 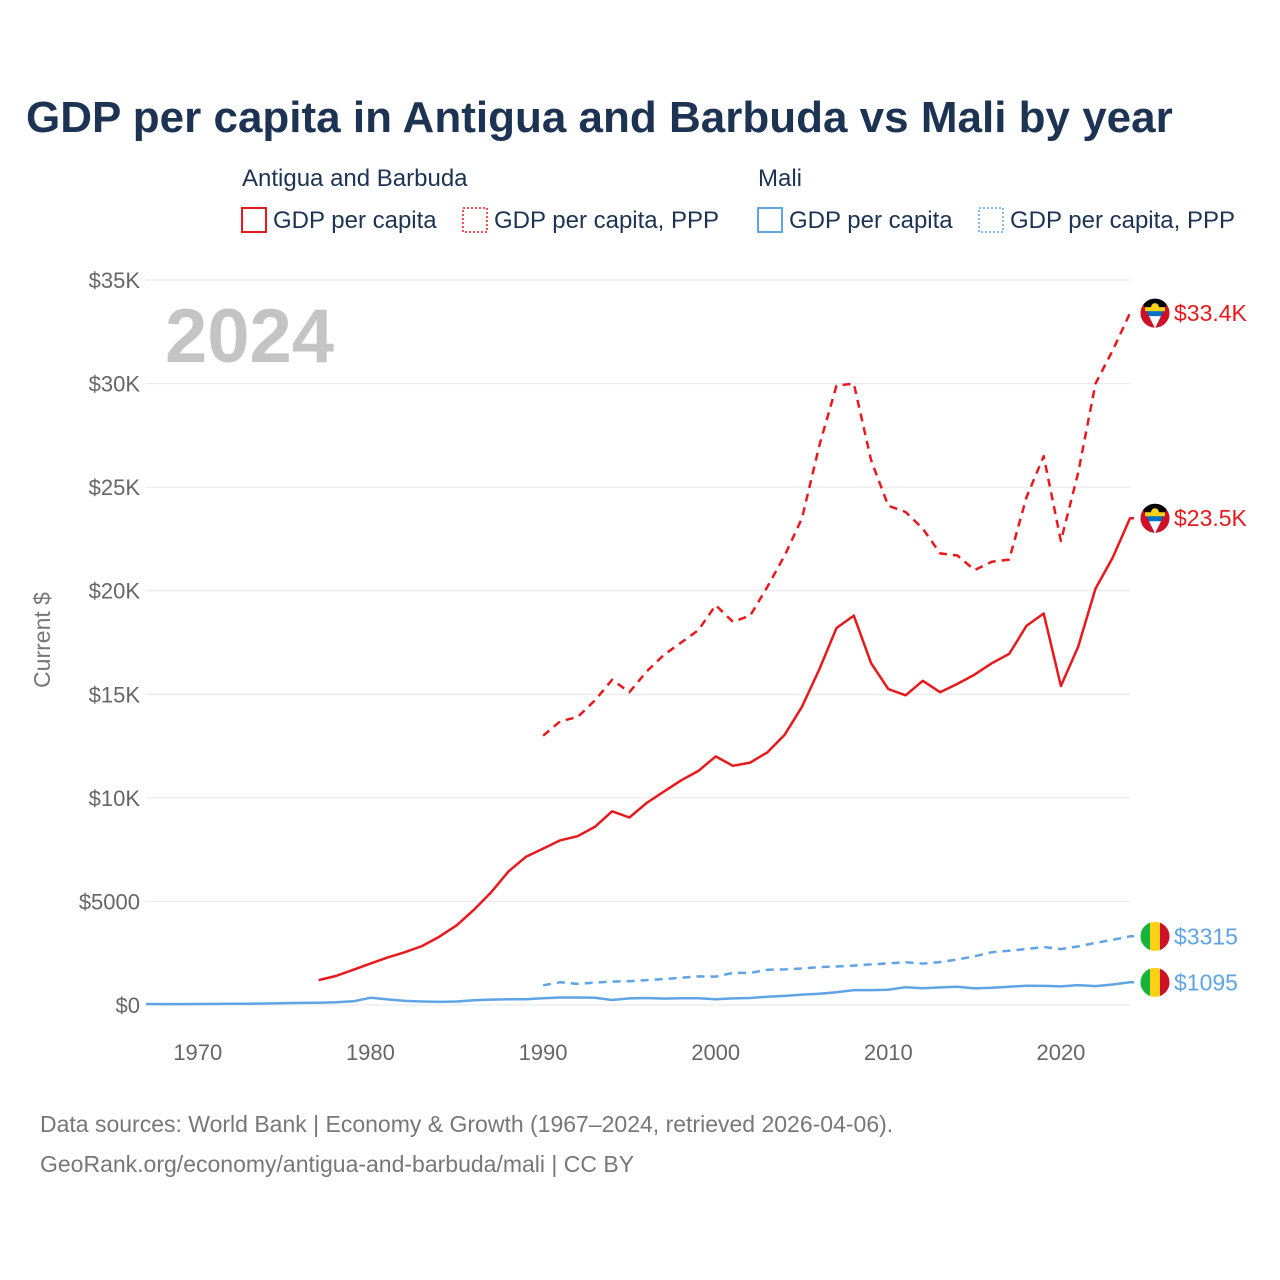 I want to click on x-tick-label: 2010, so click(x=888, y=1052).